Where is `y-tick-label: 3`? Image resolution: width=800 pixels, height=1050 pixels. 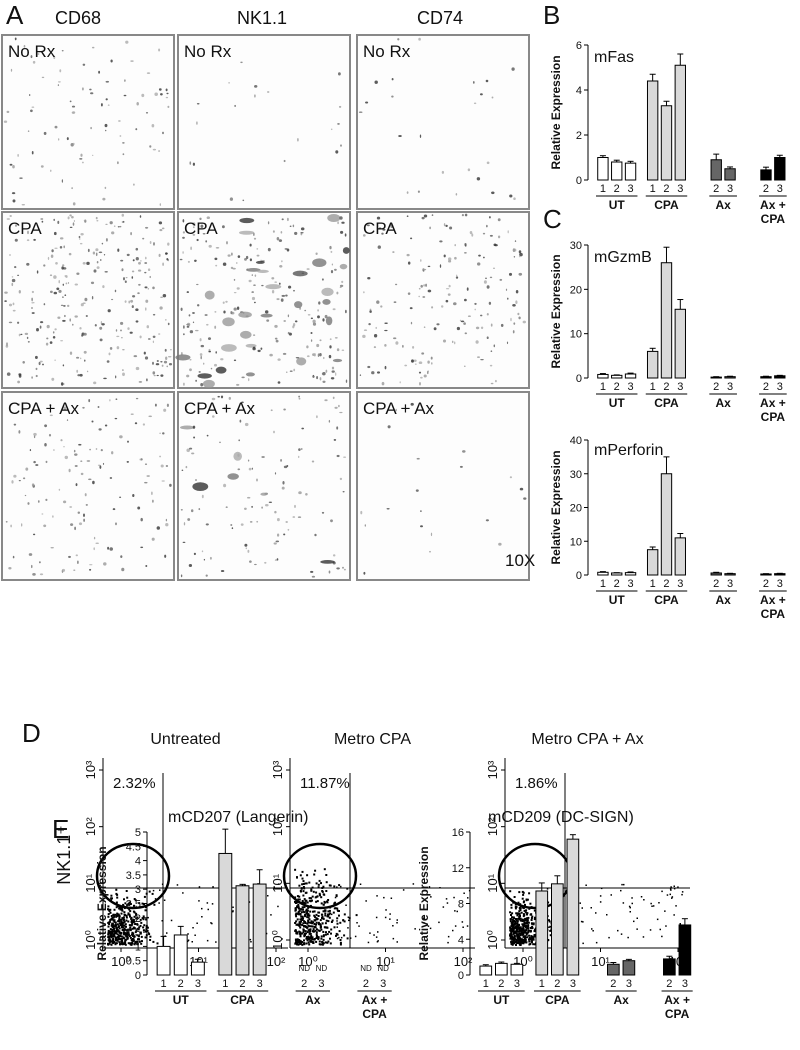
y-tick-label: 3 is located at coordinates (138, 890).